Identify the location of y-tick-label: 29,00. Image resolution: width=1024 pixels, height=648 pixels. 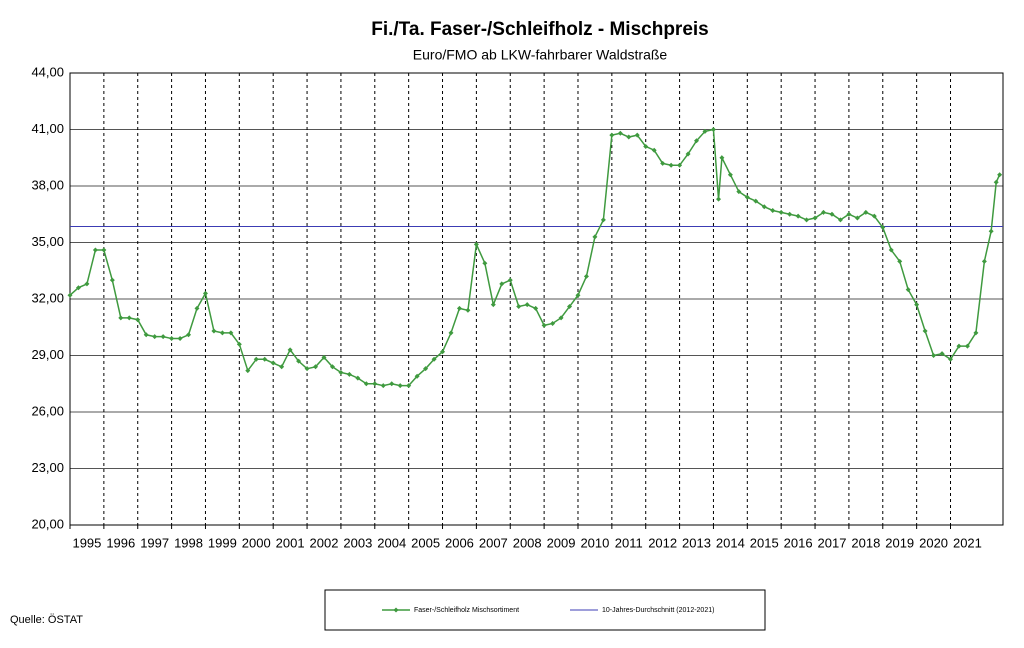
(47, 354).